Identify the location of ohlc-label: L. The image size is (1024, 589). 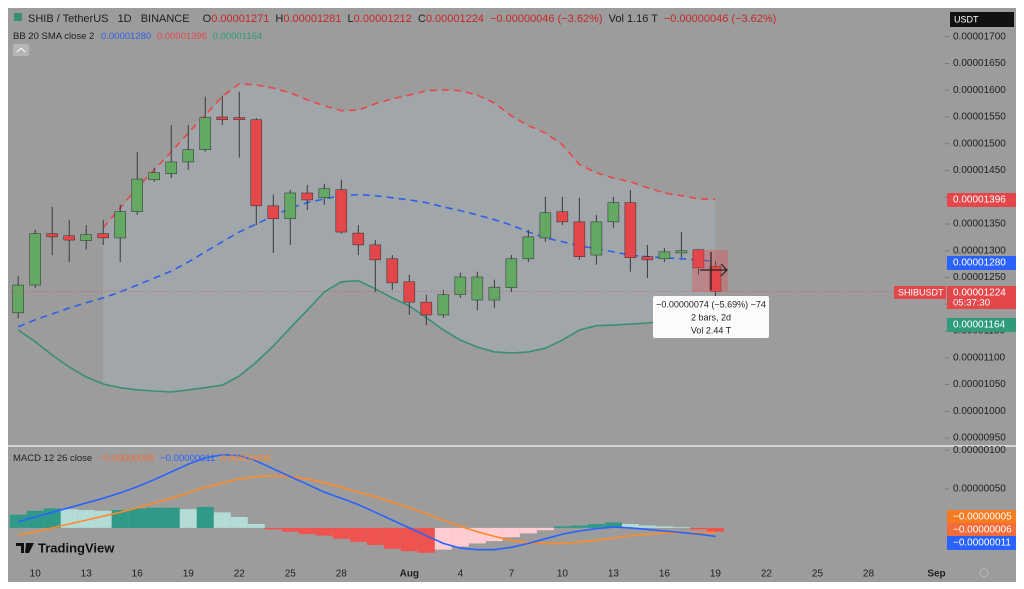
(351, 19).